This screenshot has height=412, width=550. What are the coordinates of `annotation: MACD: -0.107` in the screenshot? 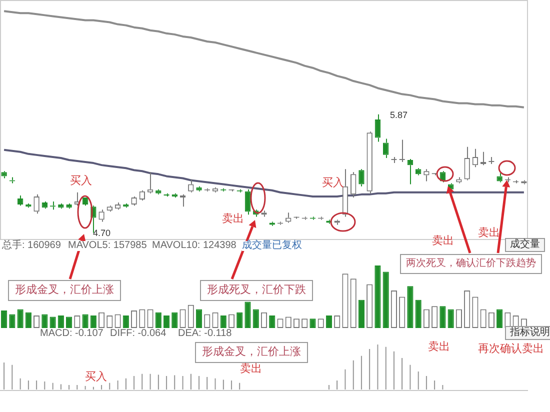 It's located at (72, 333).